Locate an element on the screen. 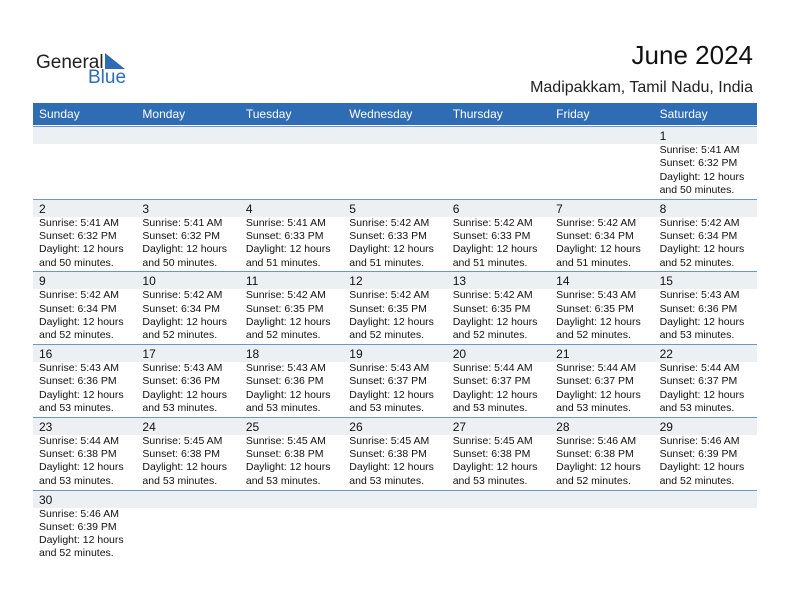 The width and height of the screenshot is (792, 612). logo-blue: Blue is located at coordinates (107, 77).